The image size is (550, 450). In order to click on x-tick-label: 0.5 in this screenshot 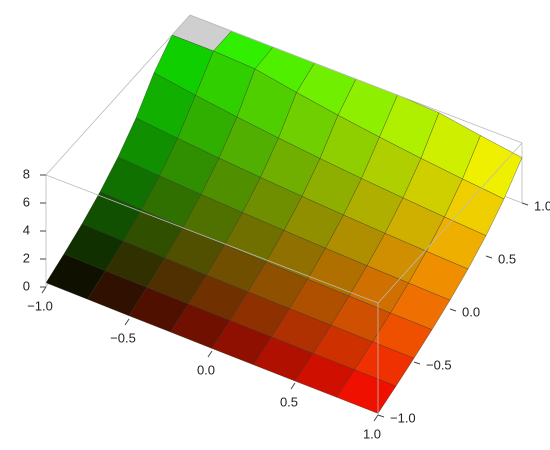, I will do `click(289, 401)`.